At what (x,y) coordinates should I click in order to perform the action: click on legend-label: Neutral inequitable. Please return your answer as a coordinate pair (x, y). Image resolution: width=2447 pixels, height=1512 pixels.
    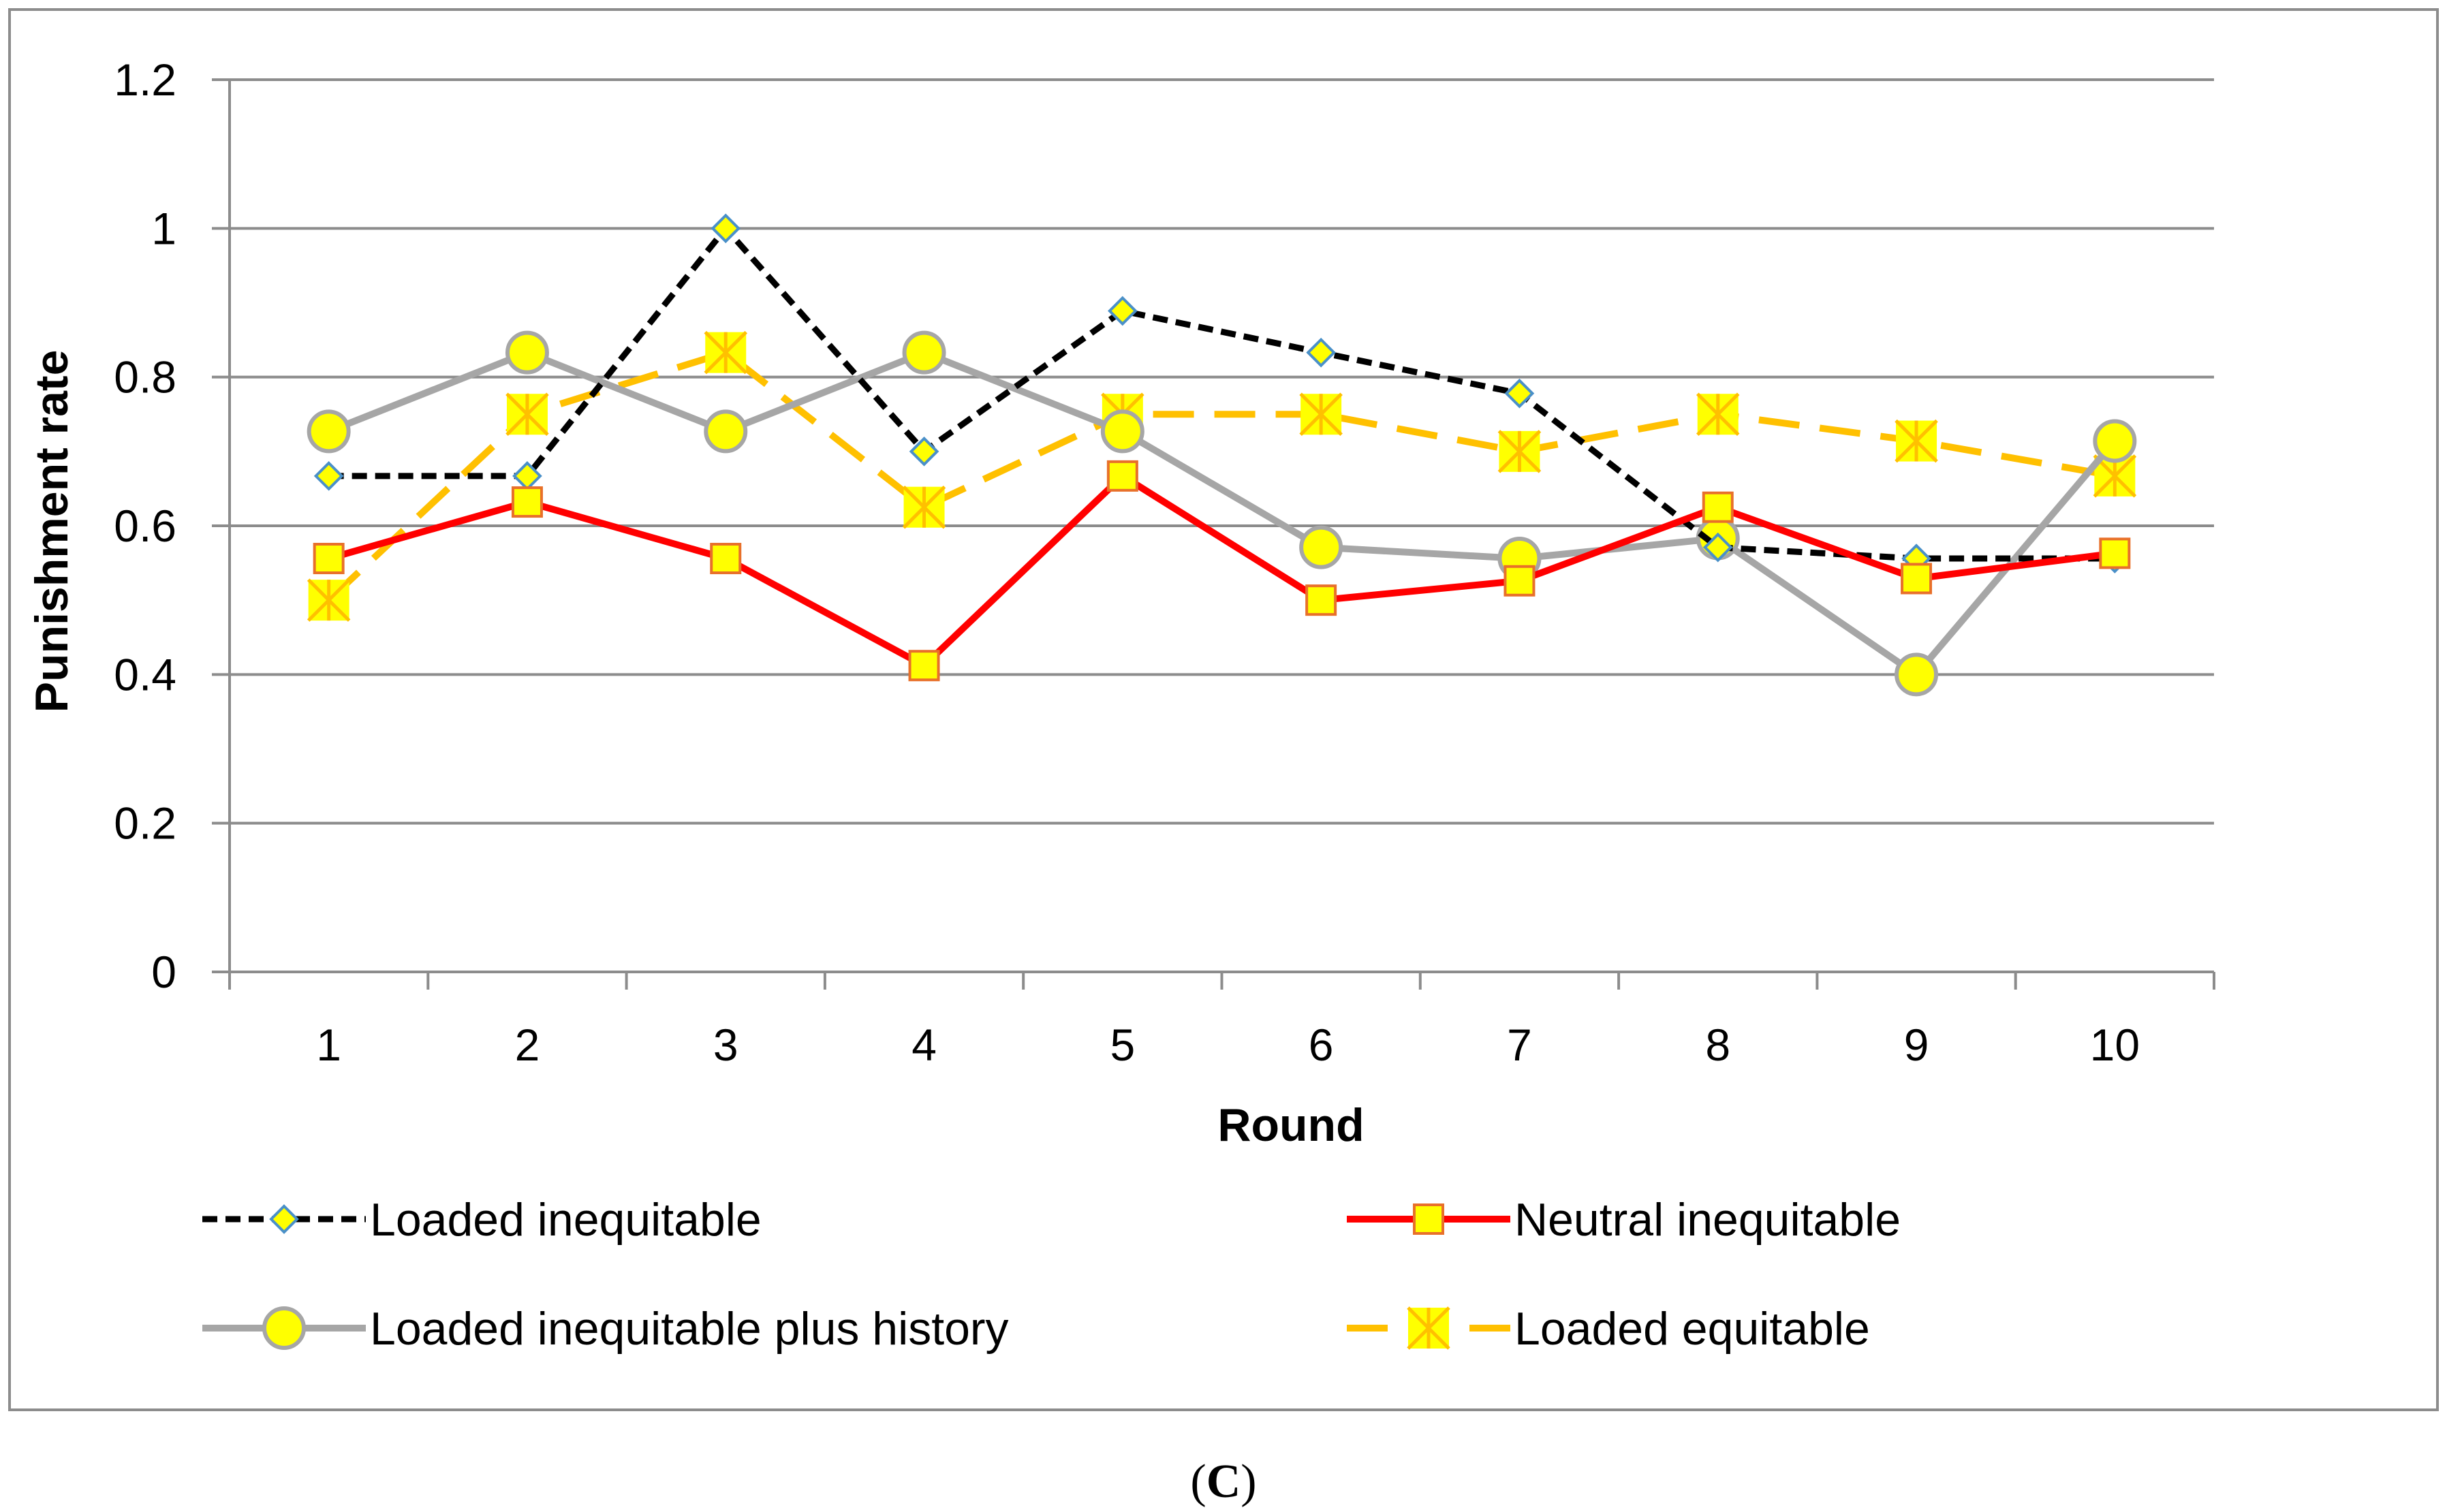
    Looking at the image, I should click on (1707, 1220).